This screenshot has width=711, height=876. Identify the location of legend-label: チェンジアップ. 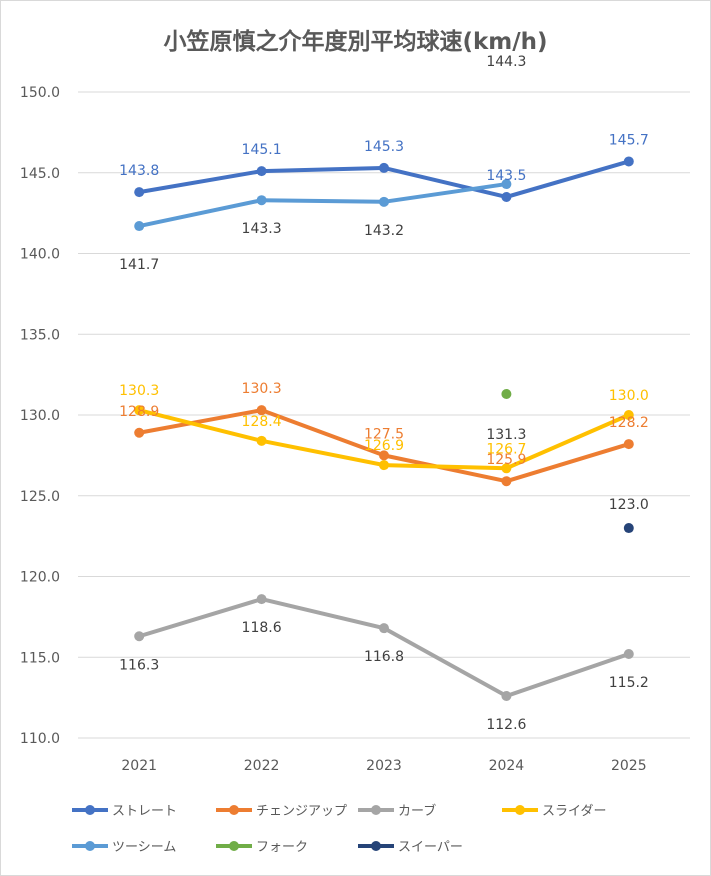
(301, 811).